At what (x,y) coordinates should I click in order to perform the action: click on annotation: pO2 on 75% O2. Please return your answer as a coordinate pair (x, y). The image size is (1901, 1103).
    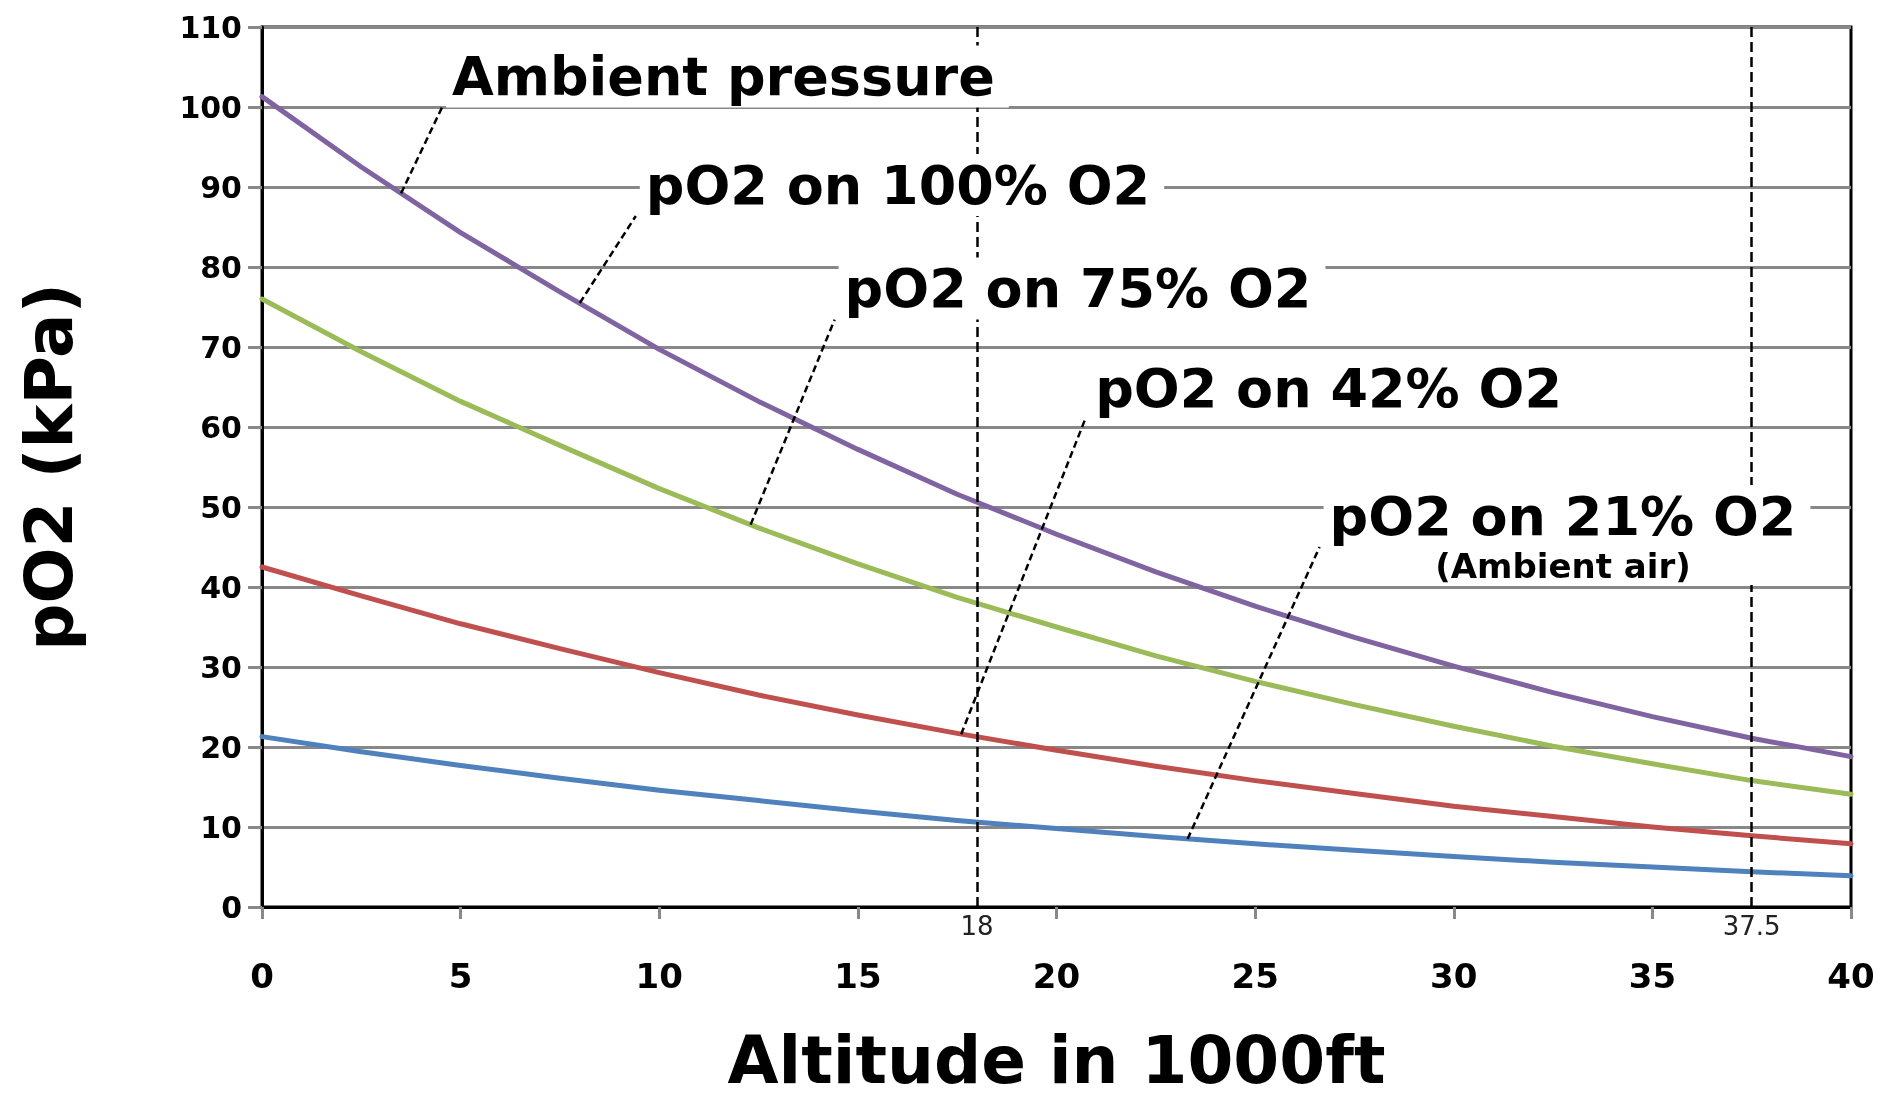
    Looking at the image, I should click on (1078, 289).